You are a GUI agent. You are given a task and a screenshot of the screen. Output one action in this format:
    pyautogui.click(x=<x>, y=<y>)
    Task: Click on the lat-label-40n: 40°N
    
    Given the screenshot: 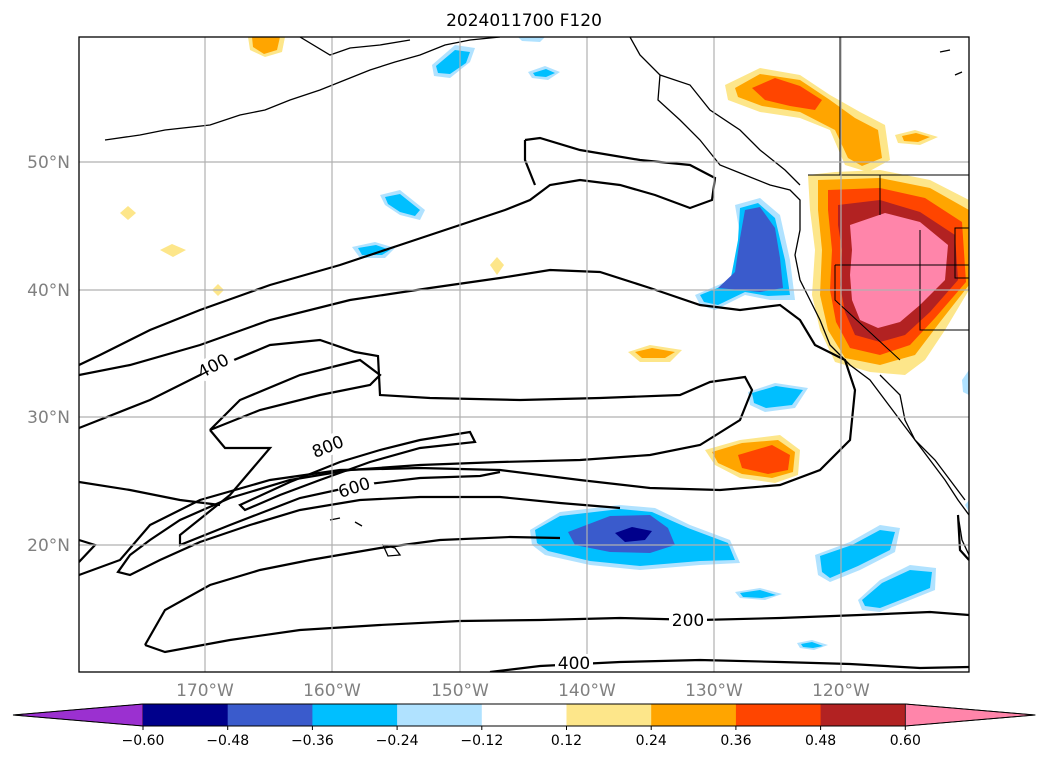 What is the action you would take?
    pyautogui.click(x=48, y=291)
    